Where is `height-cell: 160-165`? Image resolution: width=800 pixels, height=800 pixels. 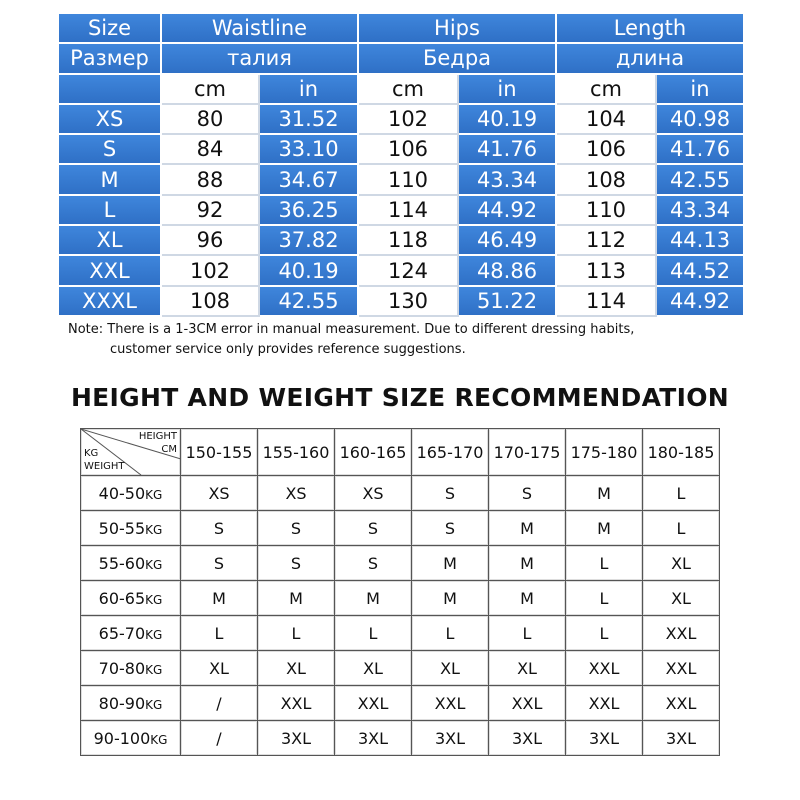 height-cell: 160-165 is located at coordinates (373, 452).